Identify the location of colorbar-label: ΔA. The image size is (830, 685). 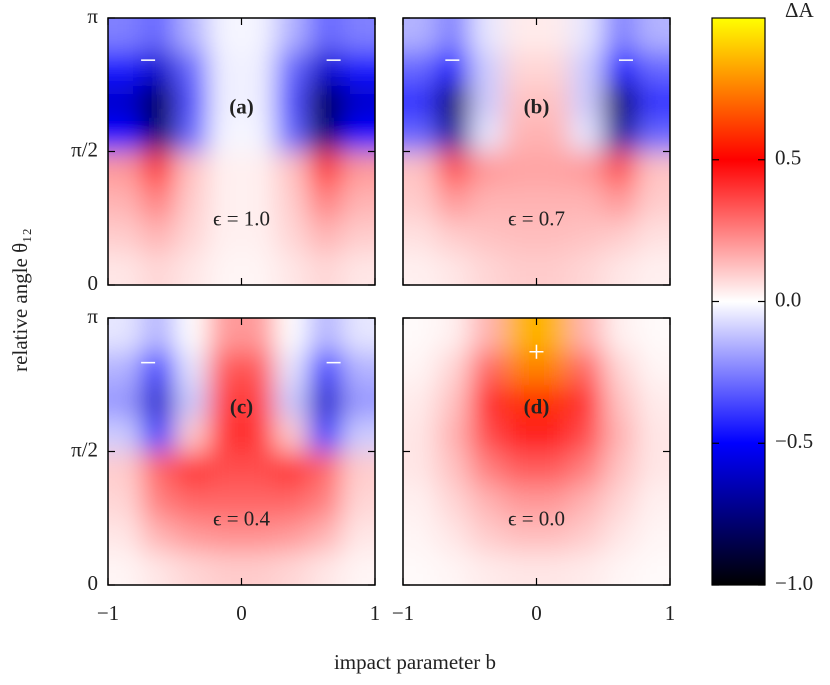
(800, 11).